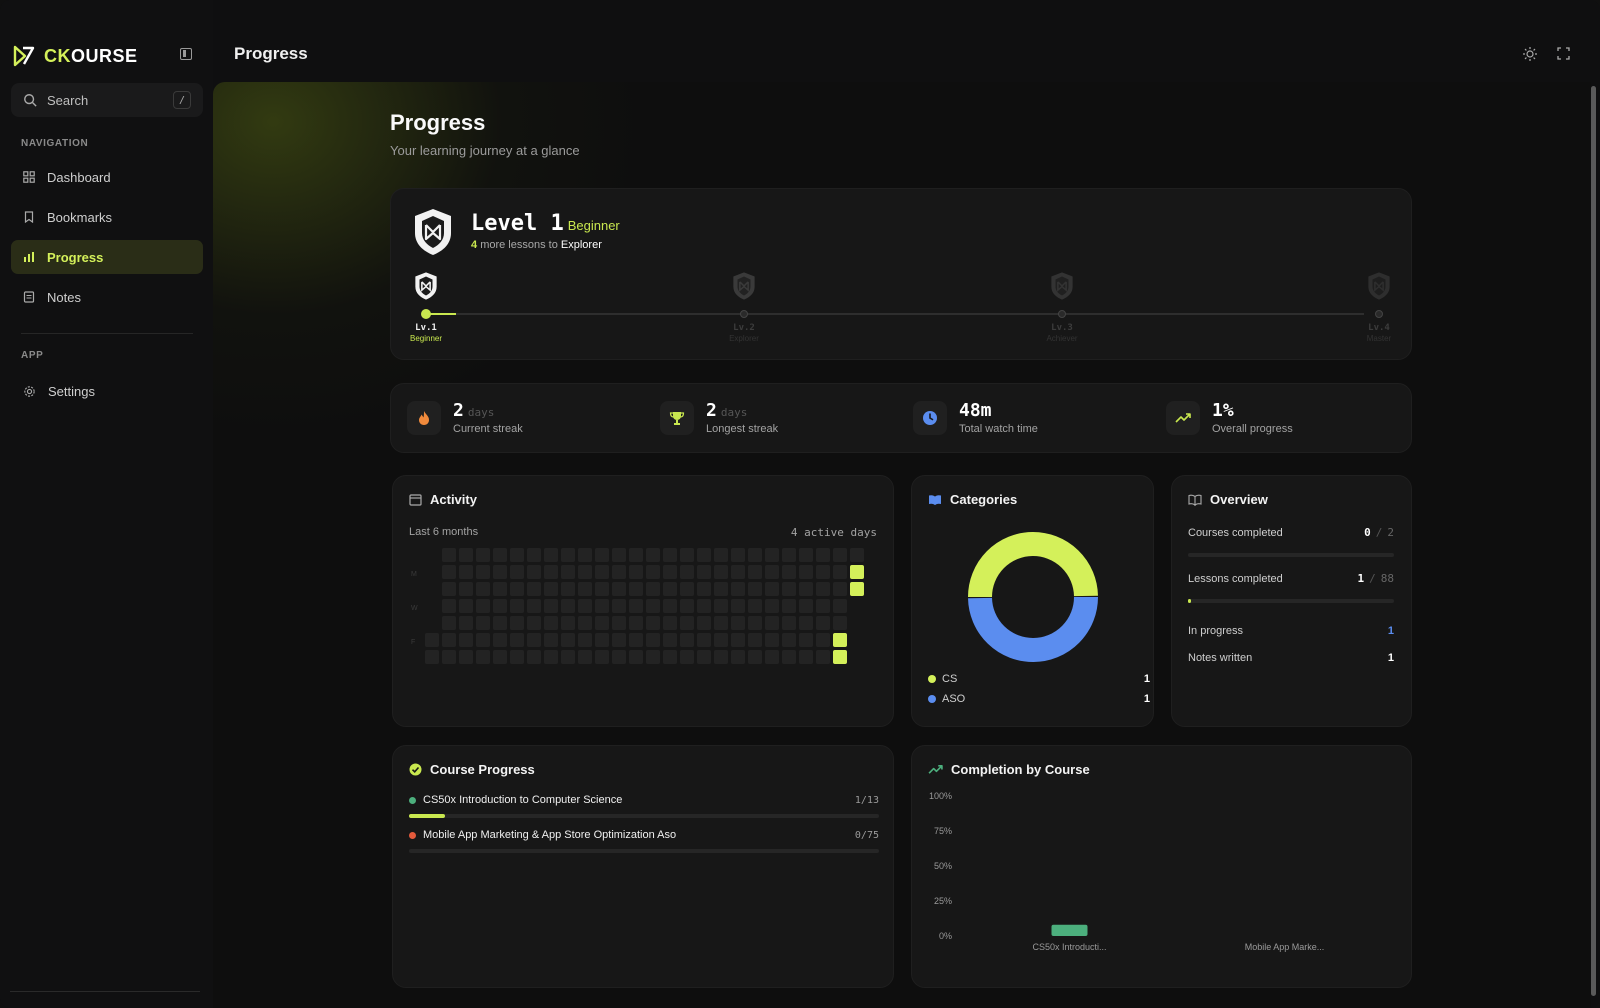  I want to click on legend-swatch, so click(932, 699).